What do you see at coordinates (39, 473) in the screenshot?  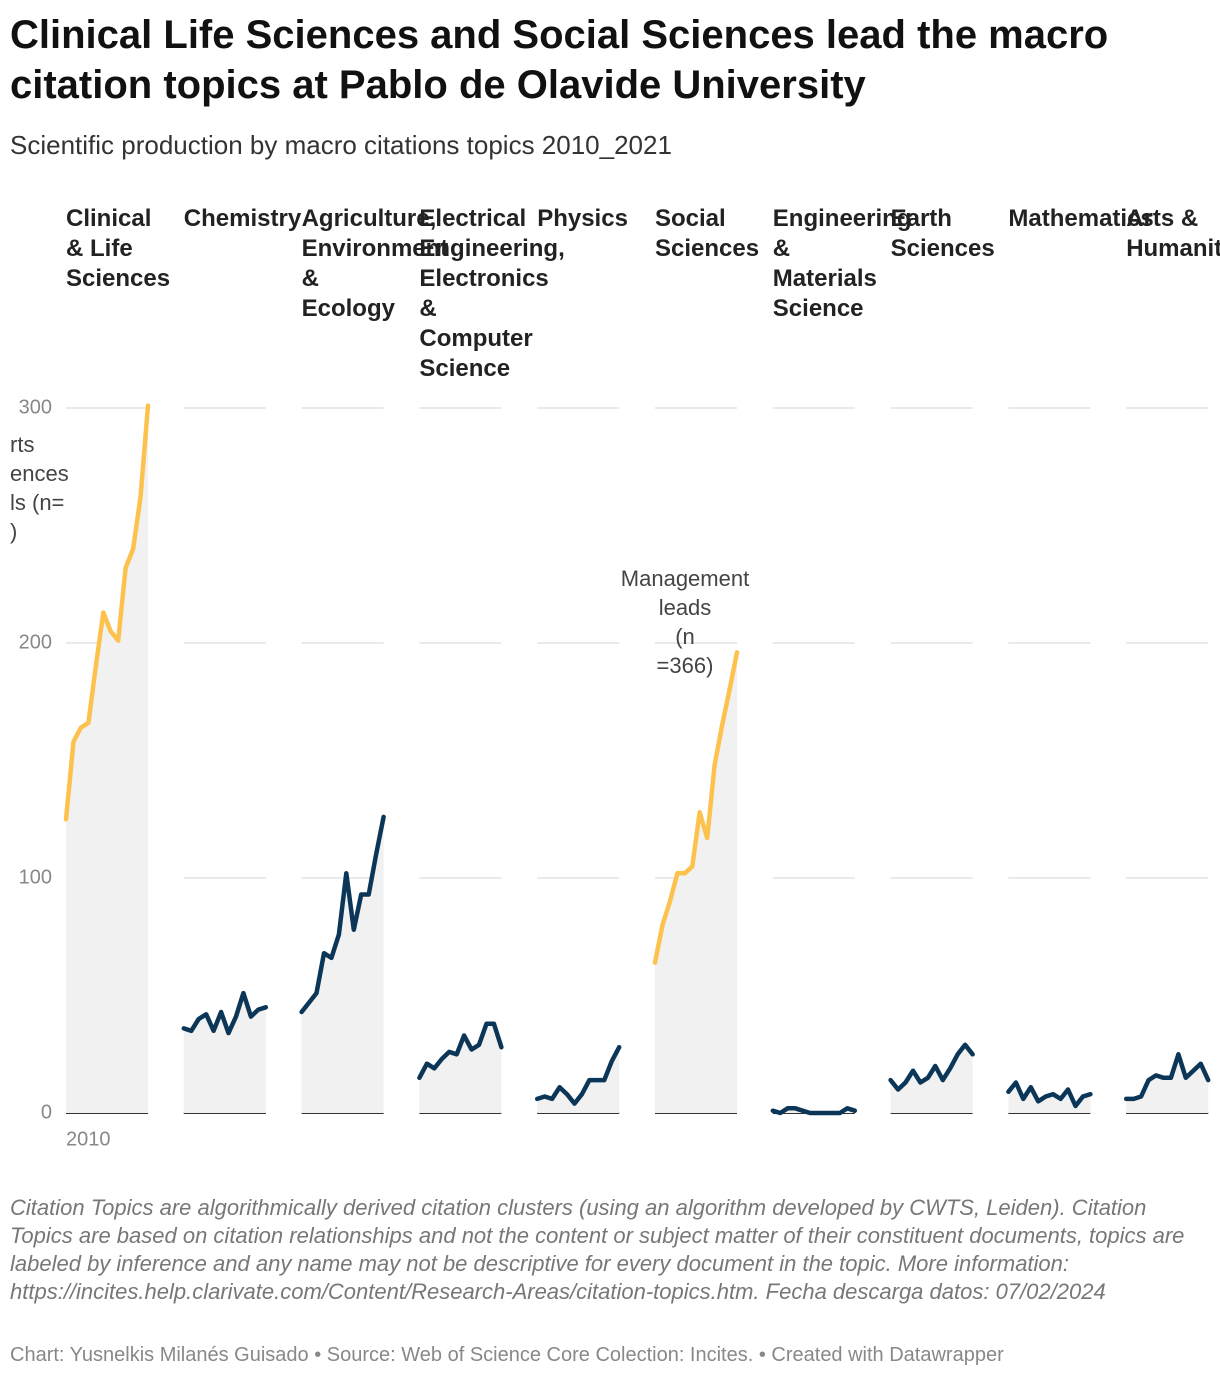 I see `annotation: ences` at bounding box center [39, 473].